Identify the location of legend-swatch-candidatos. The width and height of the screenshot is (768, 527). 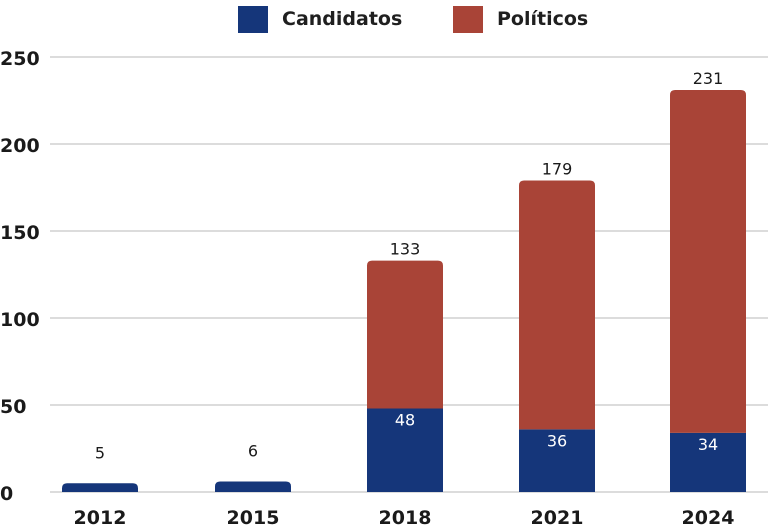
(253, 19).